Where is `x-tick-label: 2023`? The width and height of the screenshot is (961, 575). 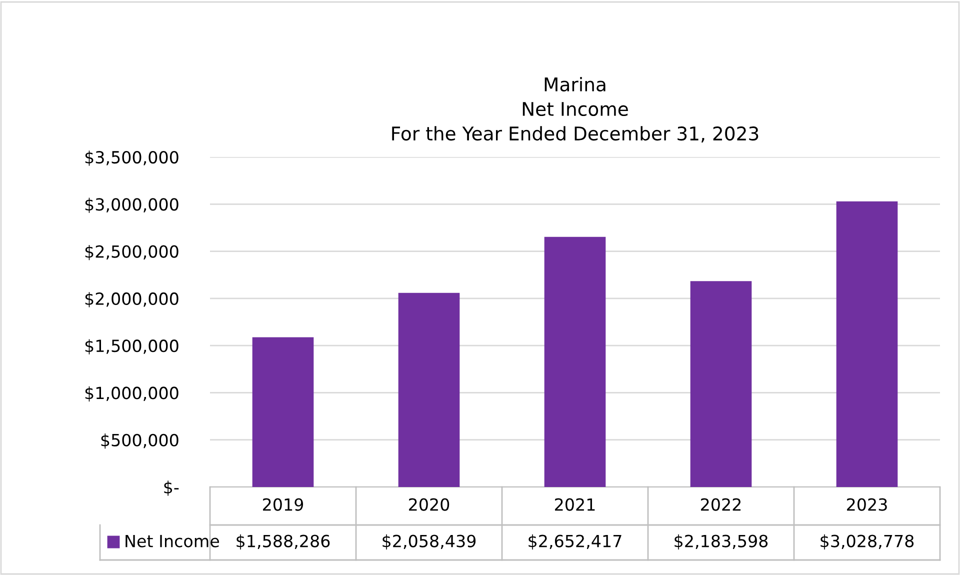 x-tick-label: 2023 is located at coordinates (867, 504).